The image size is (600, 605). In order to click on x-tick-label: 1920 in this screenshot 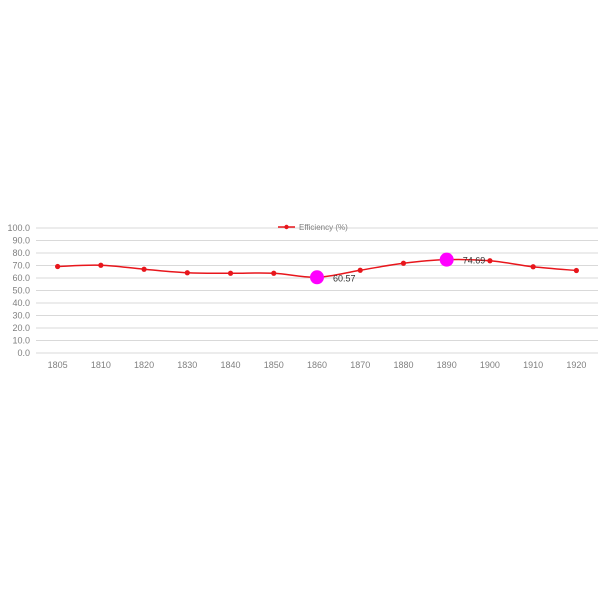, I will do `click(576, 365)`.